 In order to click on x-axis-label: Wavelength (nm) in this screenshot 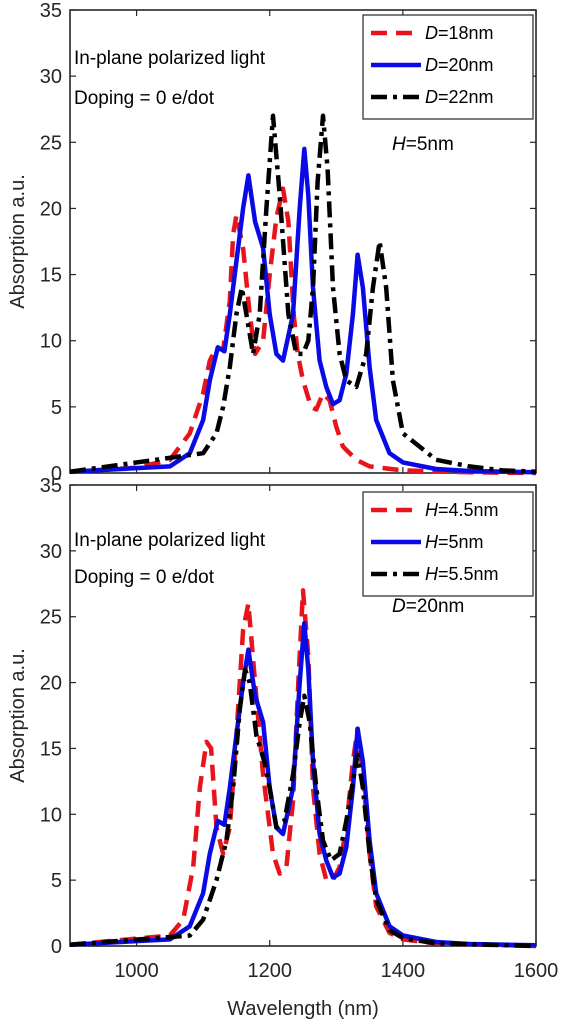, I will do `click(303, 1009)`.